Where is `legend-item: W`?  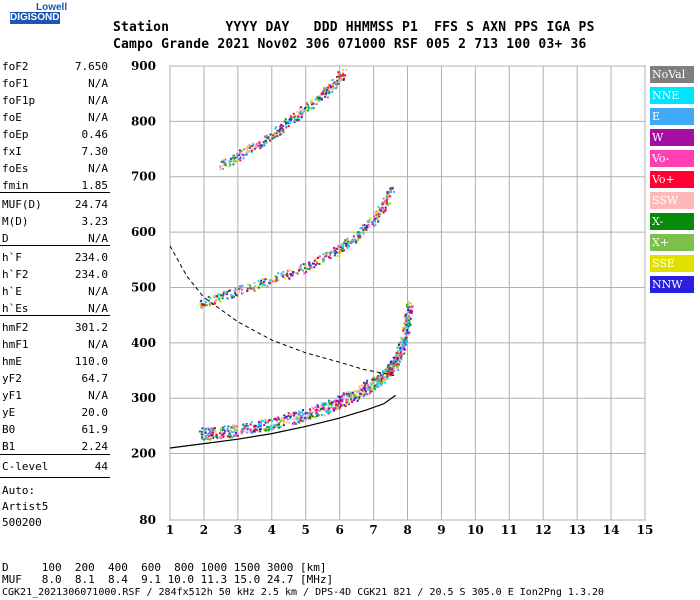
legend-item: W is located at coordinates (672, 137).